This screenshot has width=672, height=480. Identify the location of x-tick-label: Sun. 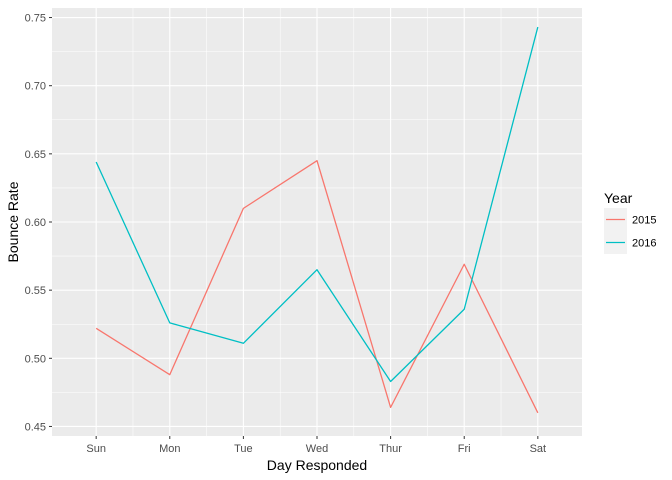
(96, 449).